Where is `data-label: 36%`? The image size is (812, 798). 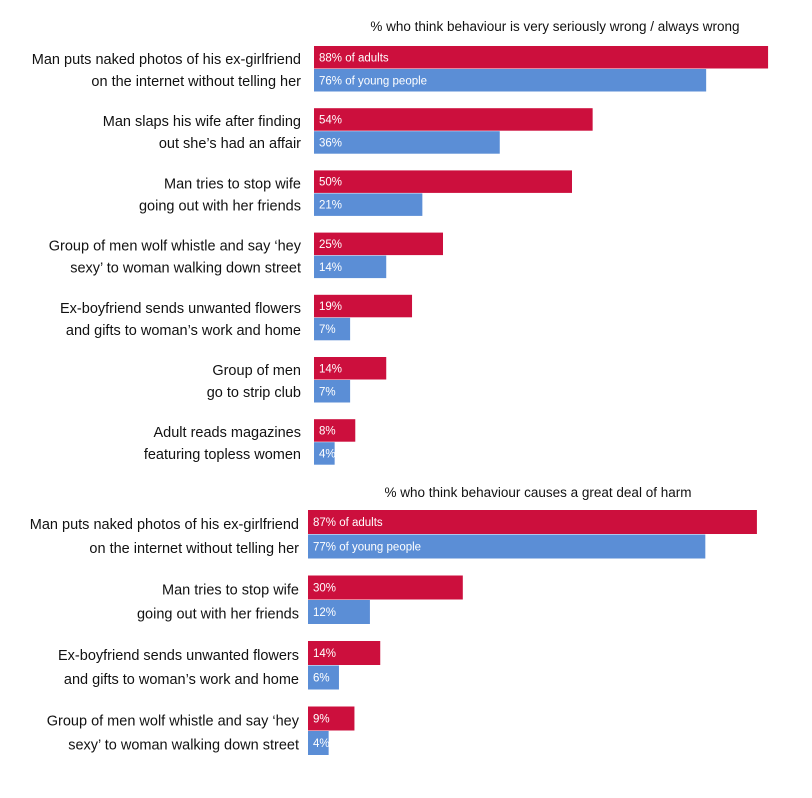
data-label: 36% is located at coordinates (330, 143).